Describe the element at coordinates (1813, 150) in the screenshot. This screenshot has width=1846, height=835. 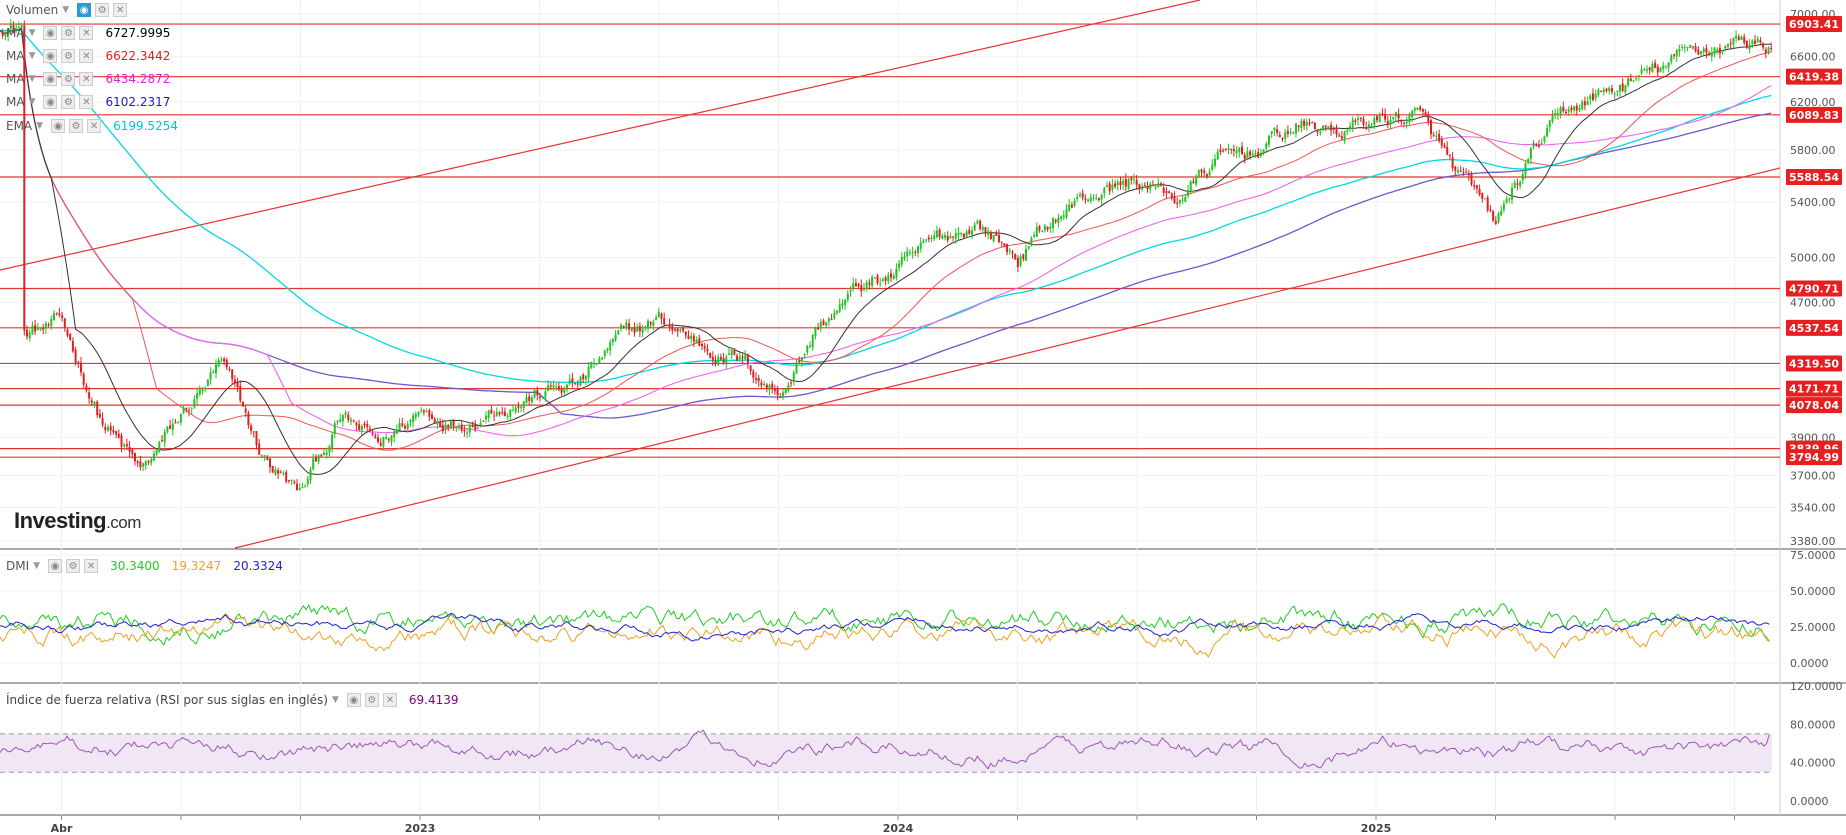
I see `y-tick-label: 5800.00` at that location.